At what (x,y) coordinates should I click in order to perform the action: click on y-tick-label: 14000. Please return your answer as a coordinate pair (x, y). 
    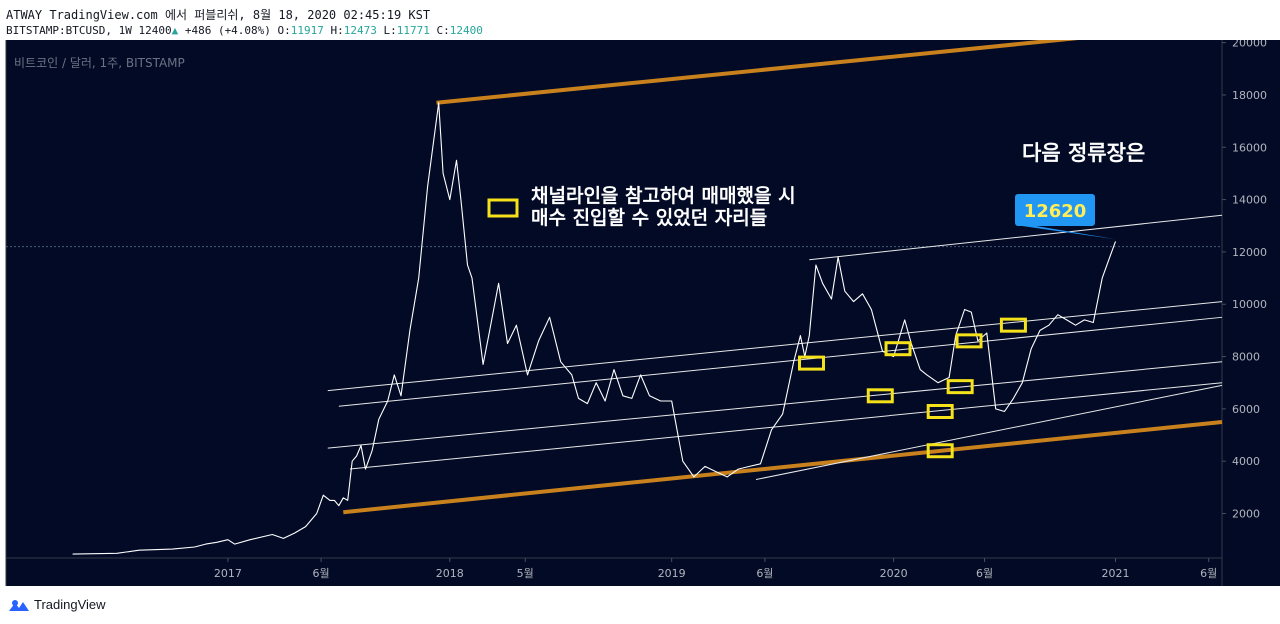
    Looking at the image, I should click on (1249, 200).